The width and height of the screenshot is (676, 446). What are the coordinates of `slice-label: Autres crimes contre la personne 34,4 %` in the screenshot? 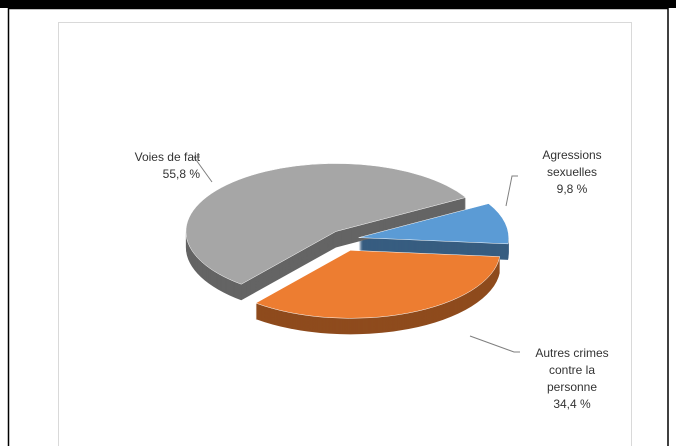 It's located at (572, 379).